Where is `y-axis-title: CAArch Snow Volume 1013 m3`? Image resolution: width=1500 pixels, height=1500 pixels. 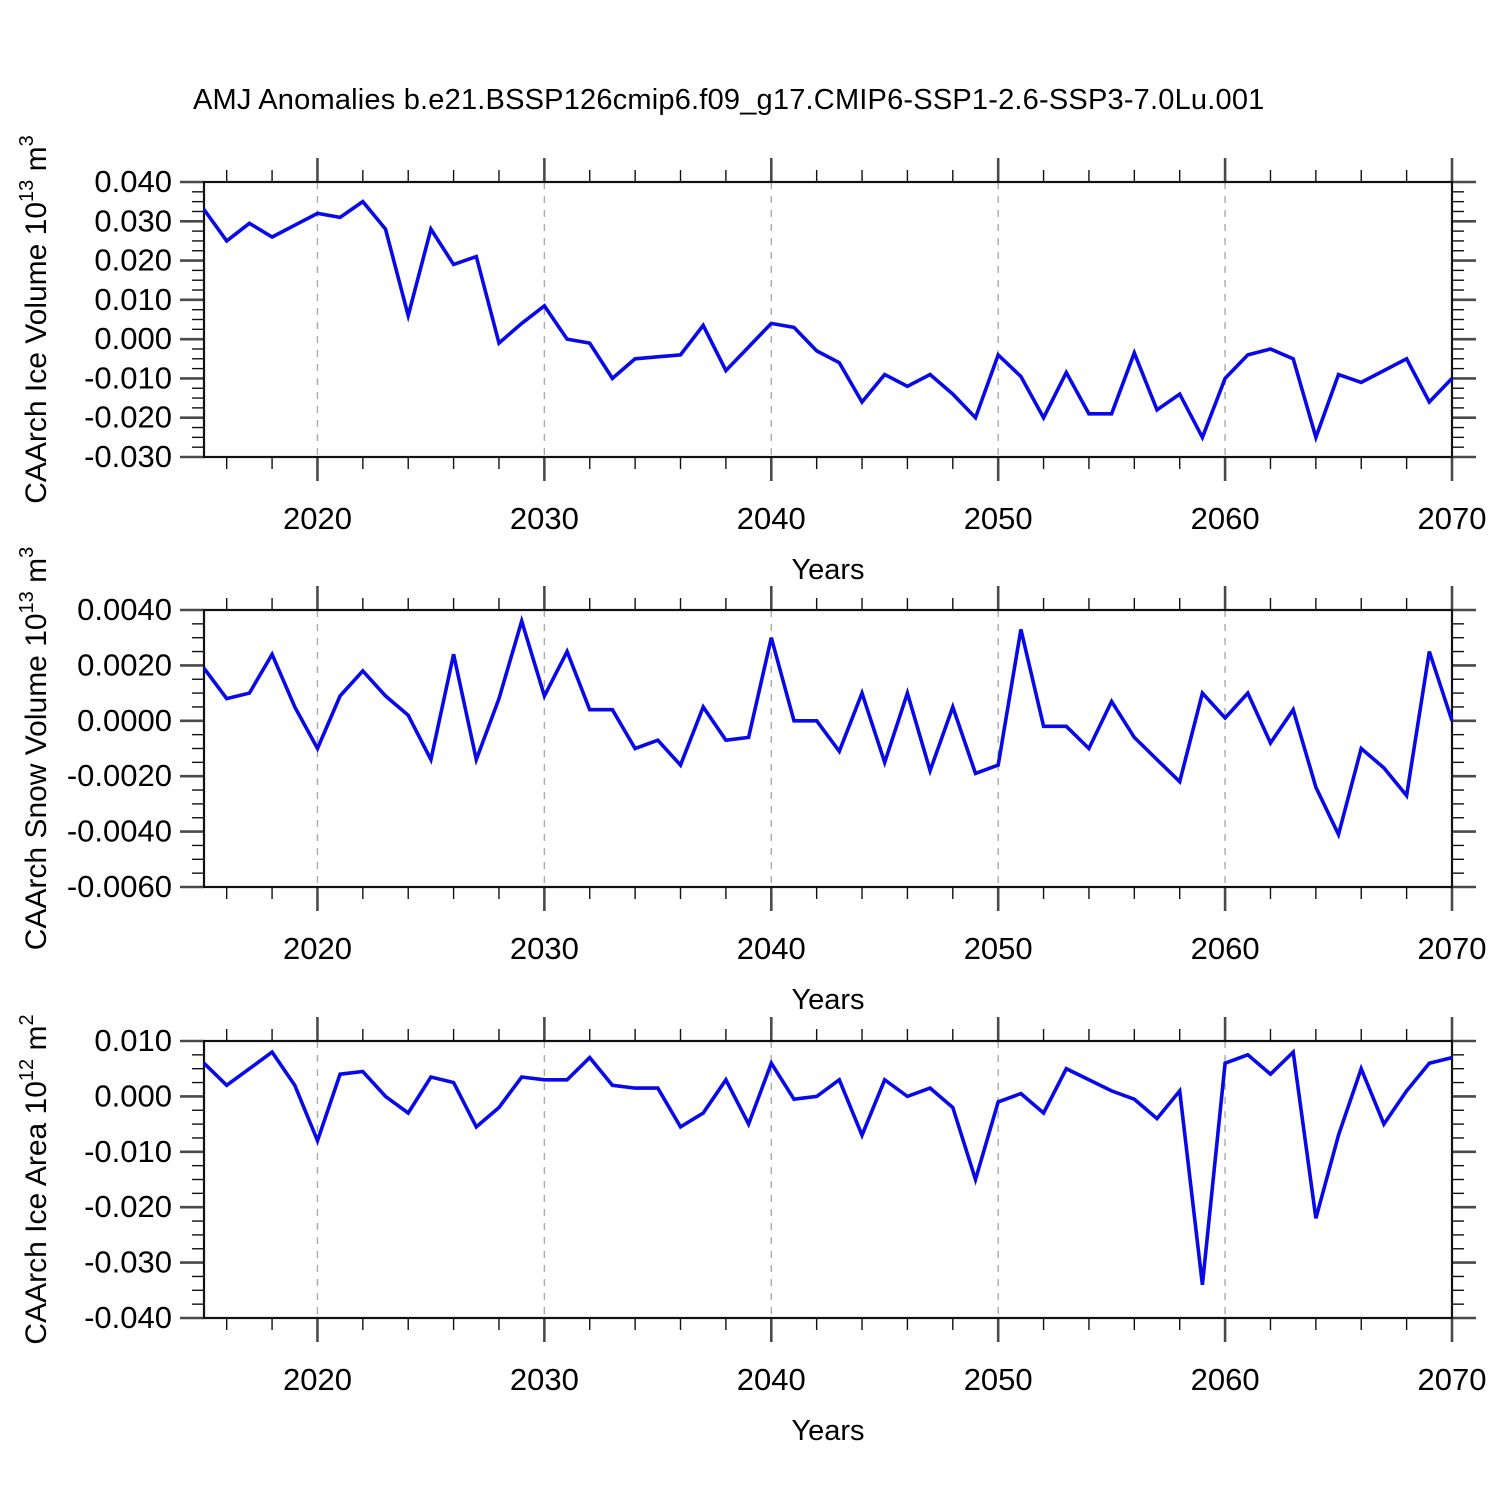
y-axis-title: CAArch Snow Volume 1013 m3 is located at coordinates (34, 749).